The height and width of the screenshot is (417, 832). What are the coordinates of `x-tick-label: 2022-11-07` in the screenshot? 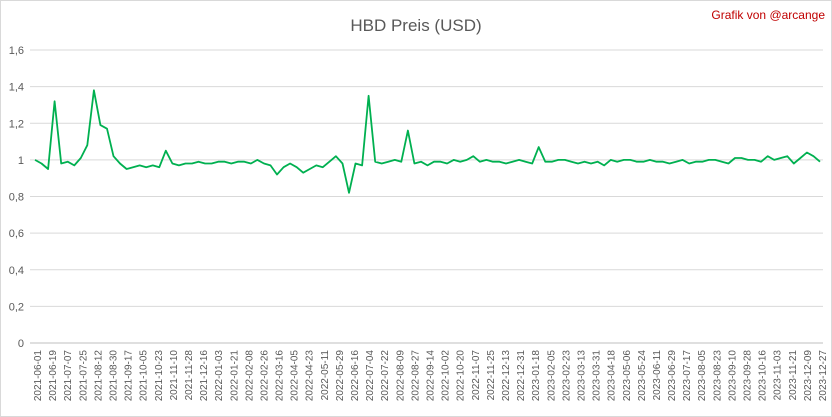 It's located at (476, 375).